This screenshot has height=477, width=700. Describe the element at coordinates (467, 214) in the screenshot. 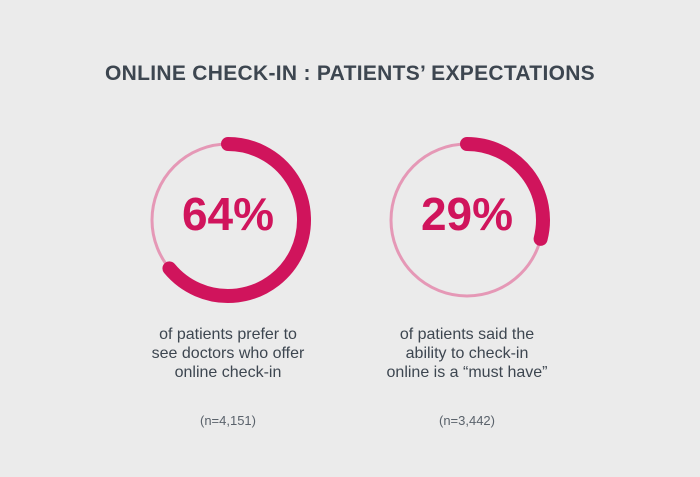

I see `percent-value: 29%` at that location.